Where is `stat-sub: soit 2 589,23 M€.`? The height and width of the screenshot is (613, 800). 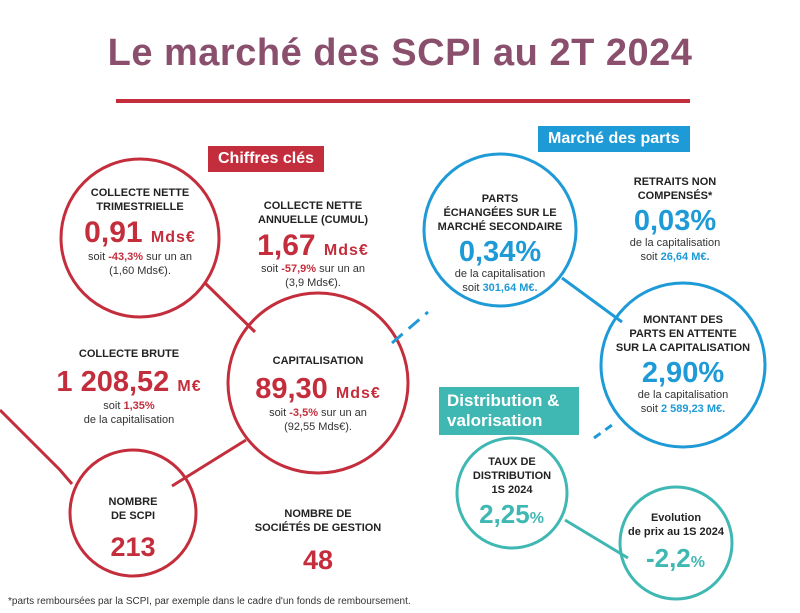 stat-sub: soit 2 589,23 M€. is located at coordinates (683, 409).